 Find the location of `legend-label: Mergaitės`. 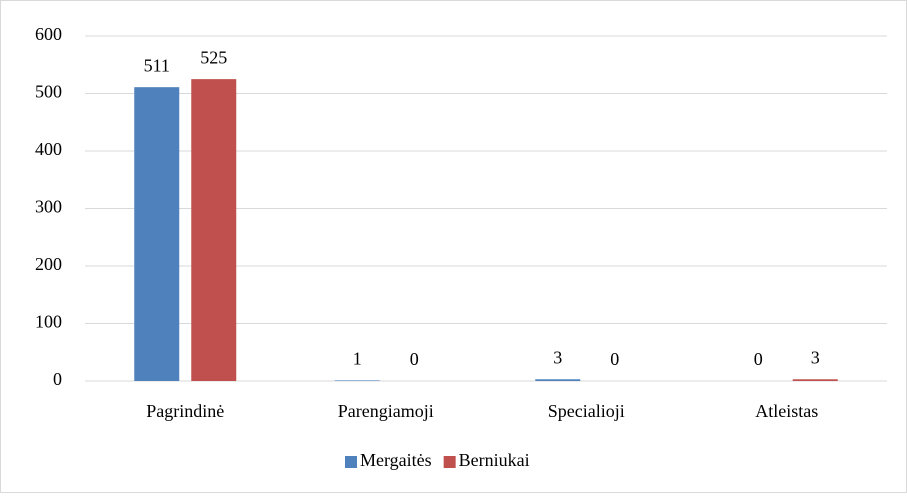

legend-label: Mergaitės is located at coordinates (396, 460).